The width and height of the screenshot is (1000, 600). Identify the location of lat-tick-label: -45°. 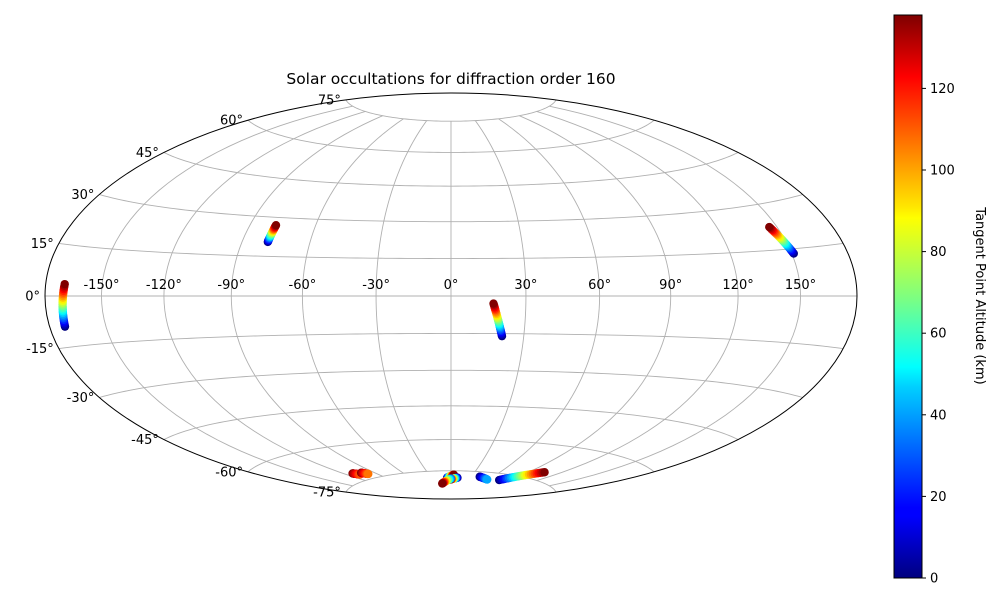
(145, 440).